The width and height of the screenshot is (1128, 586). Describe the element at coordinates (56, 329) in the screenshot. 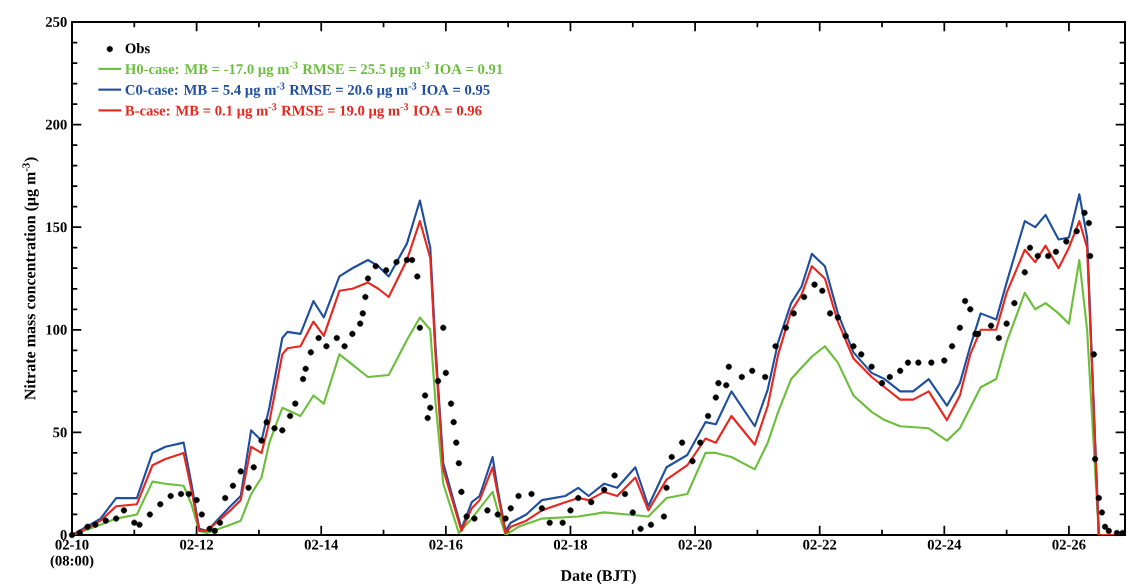

I see `y-tick-label: 100` at that location.